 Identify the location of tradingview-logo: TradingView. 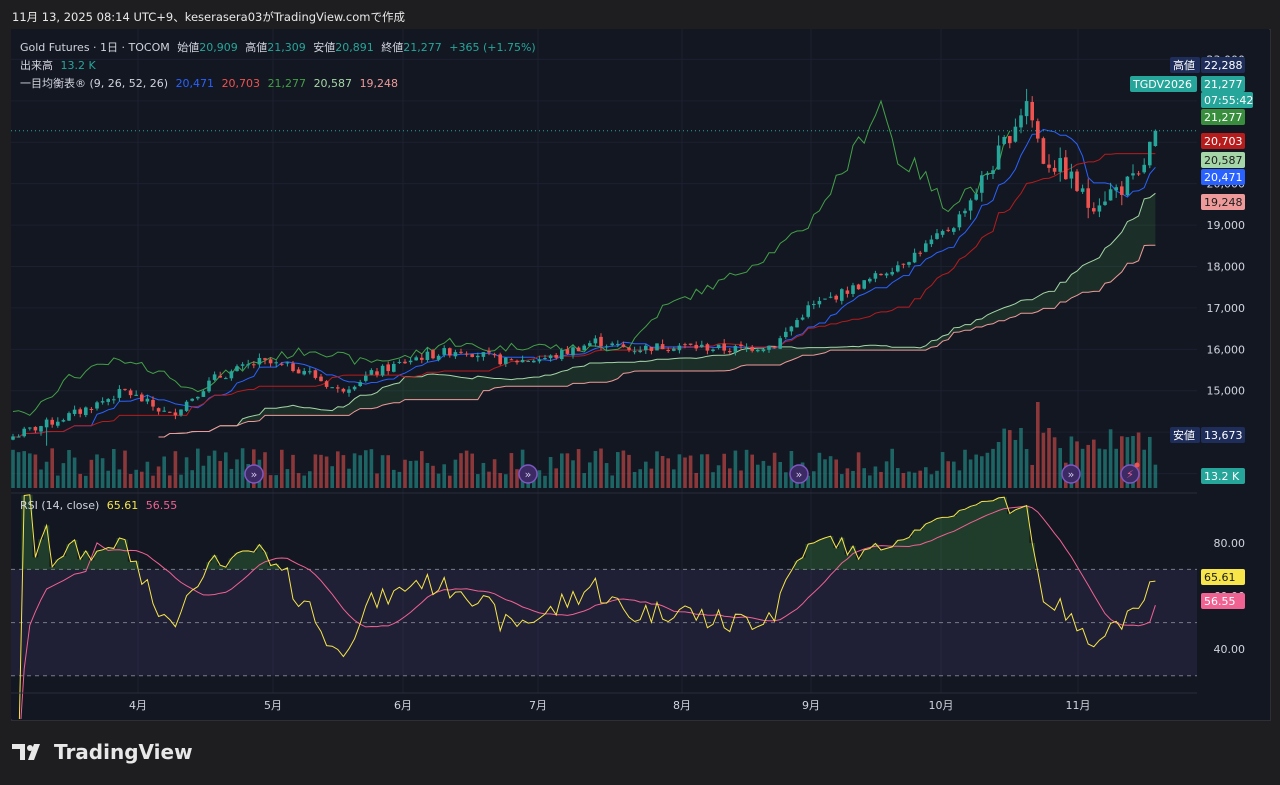
(102, 752).